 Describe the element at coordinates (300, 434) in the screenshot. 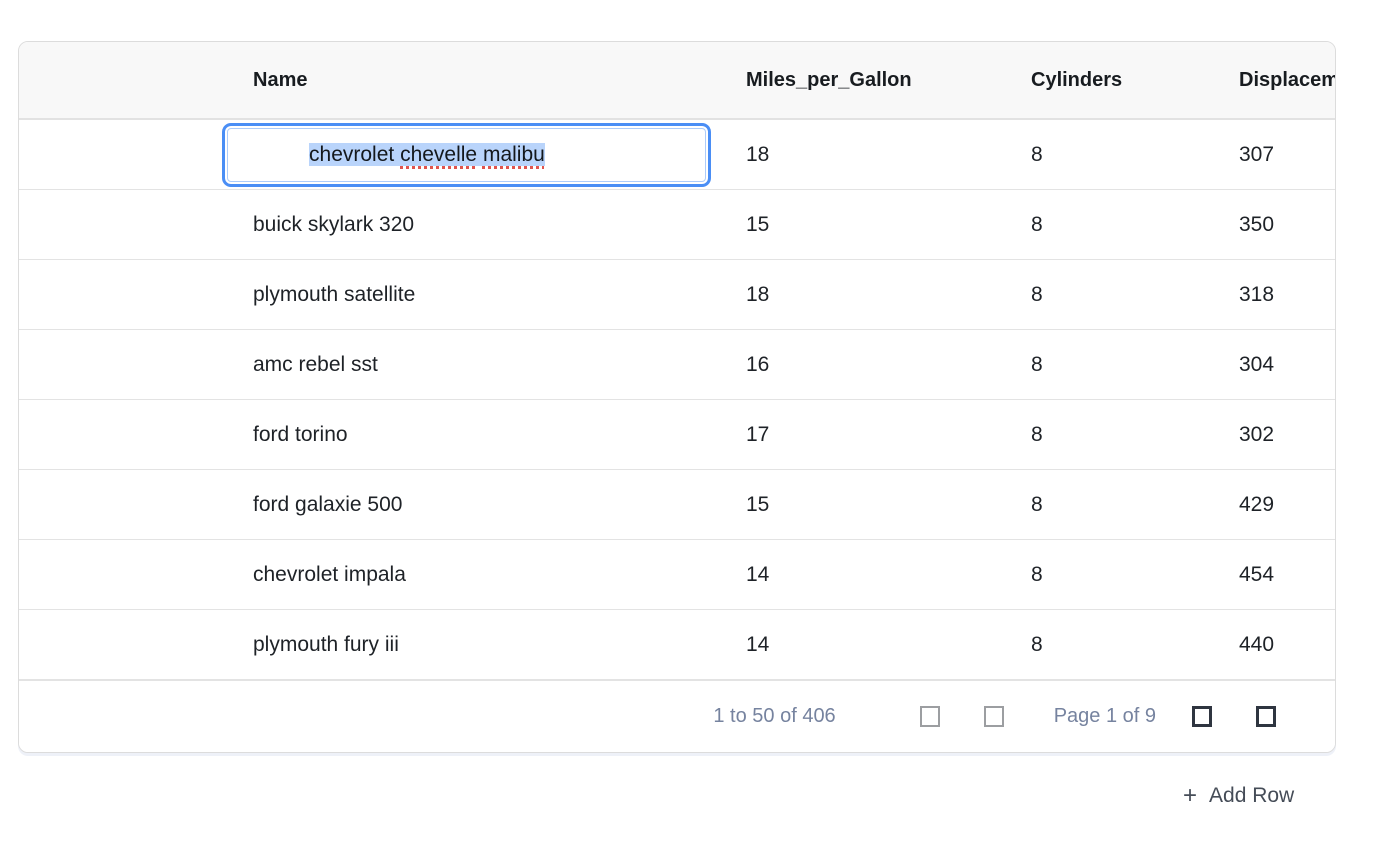

I see `name-cell: ford torino` at that location.